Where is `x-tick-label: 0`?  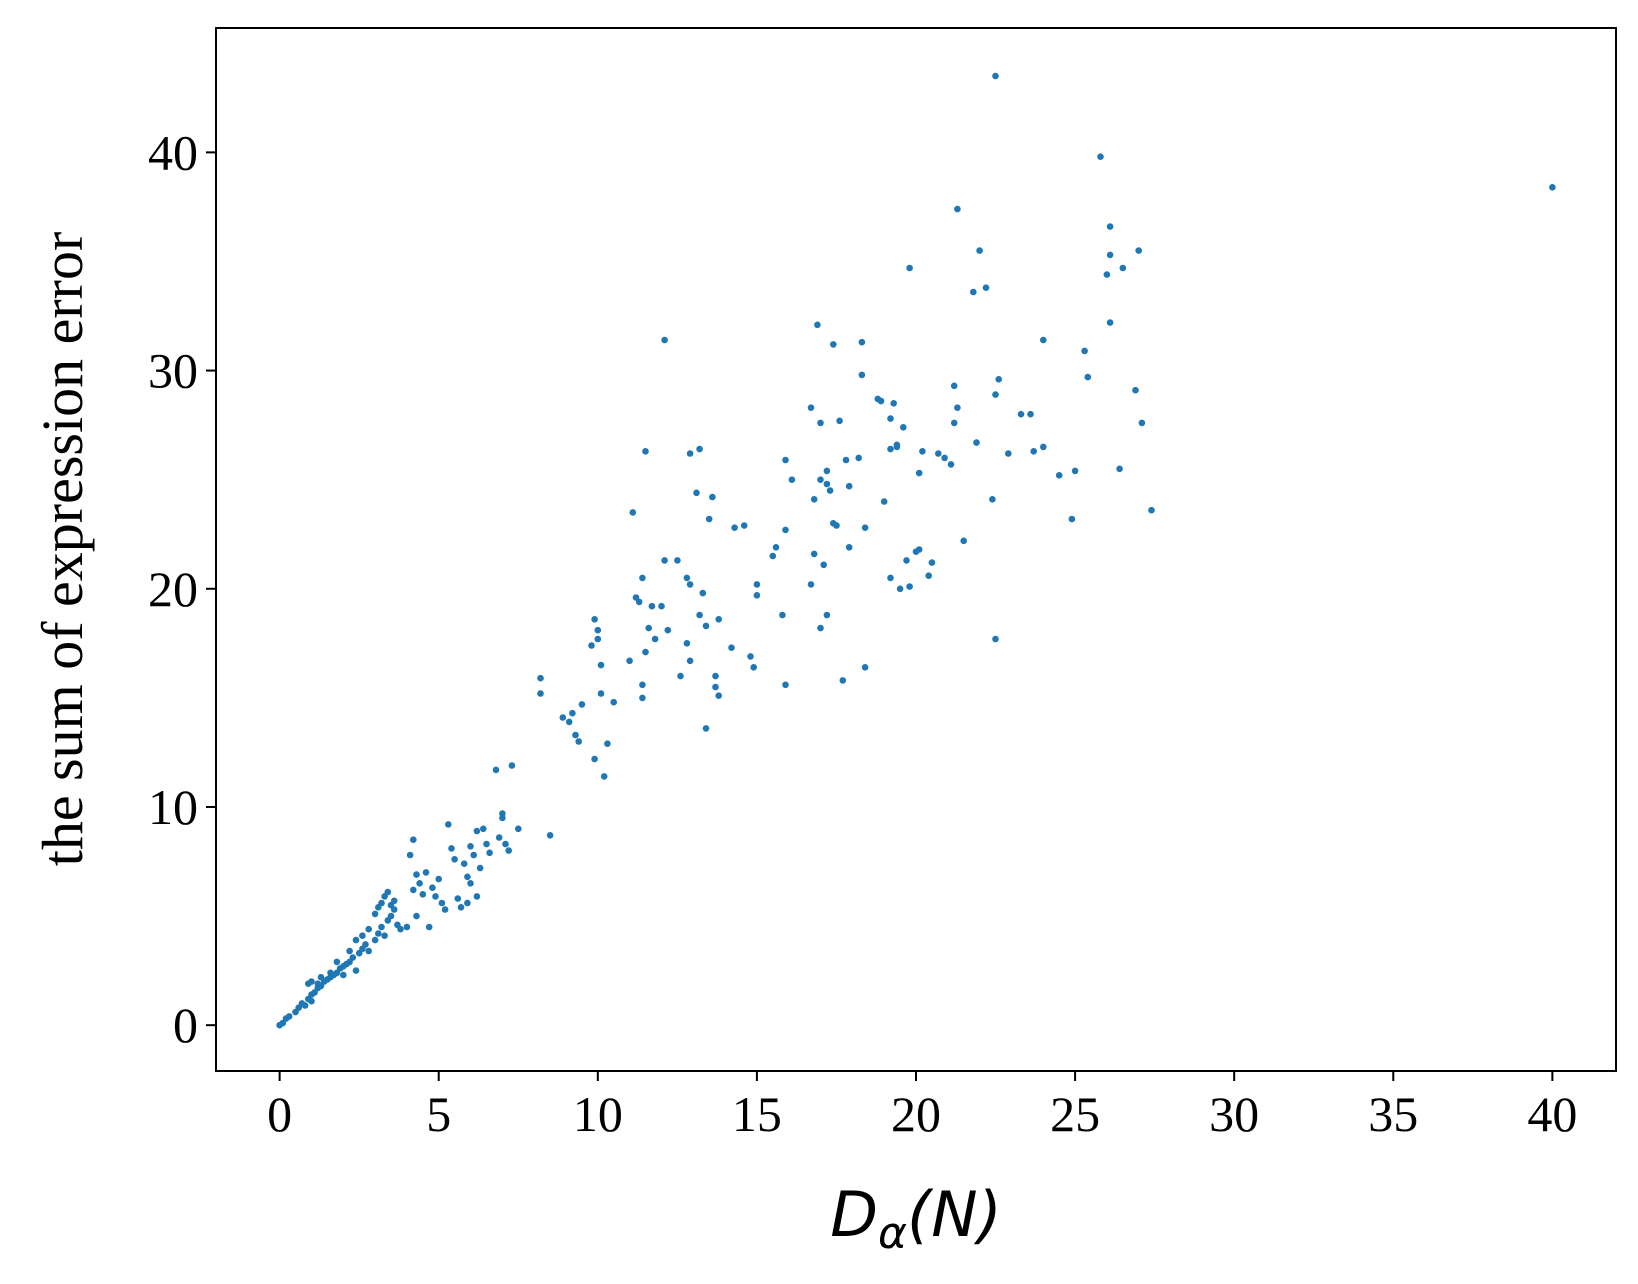
x-tick-label: 0 is located at coordinates (279, 1114).